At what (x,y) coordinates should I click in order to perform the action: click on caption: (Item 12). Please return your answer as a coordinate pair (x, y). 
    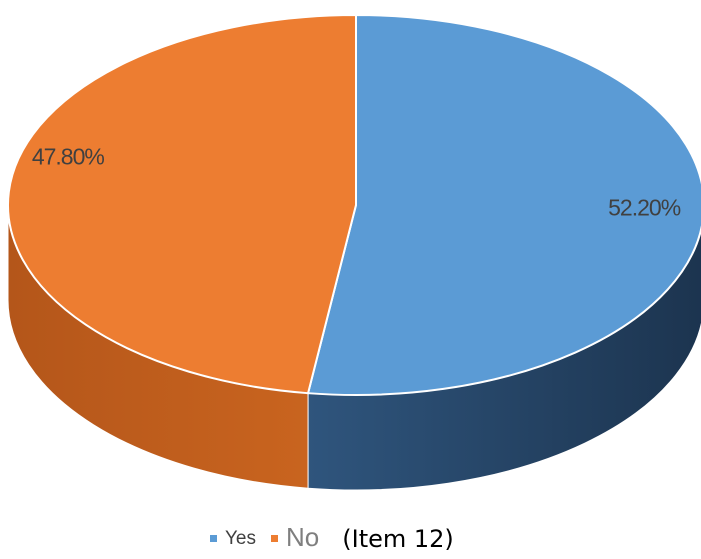
    Looking at the image, I should click on (398, 539).